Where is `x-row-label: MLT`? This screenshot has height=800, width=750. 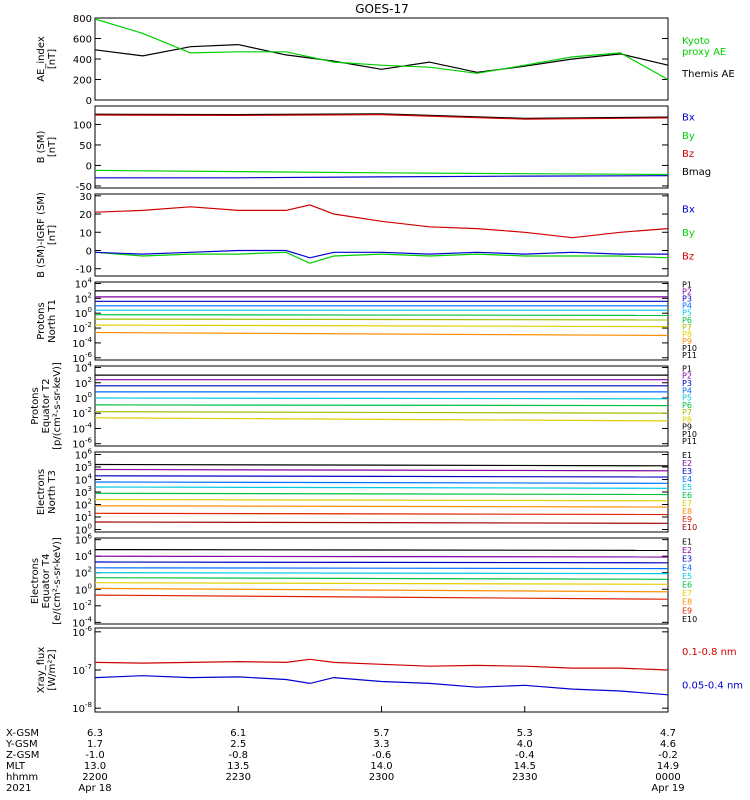 x-row-label: MLT is located at coordinates (16, 766).